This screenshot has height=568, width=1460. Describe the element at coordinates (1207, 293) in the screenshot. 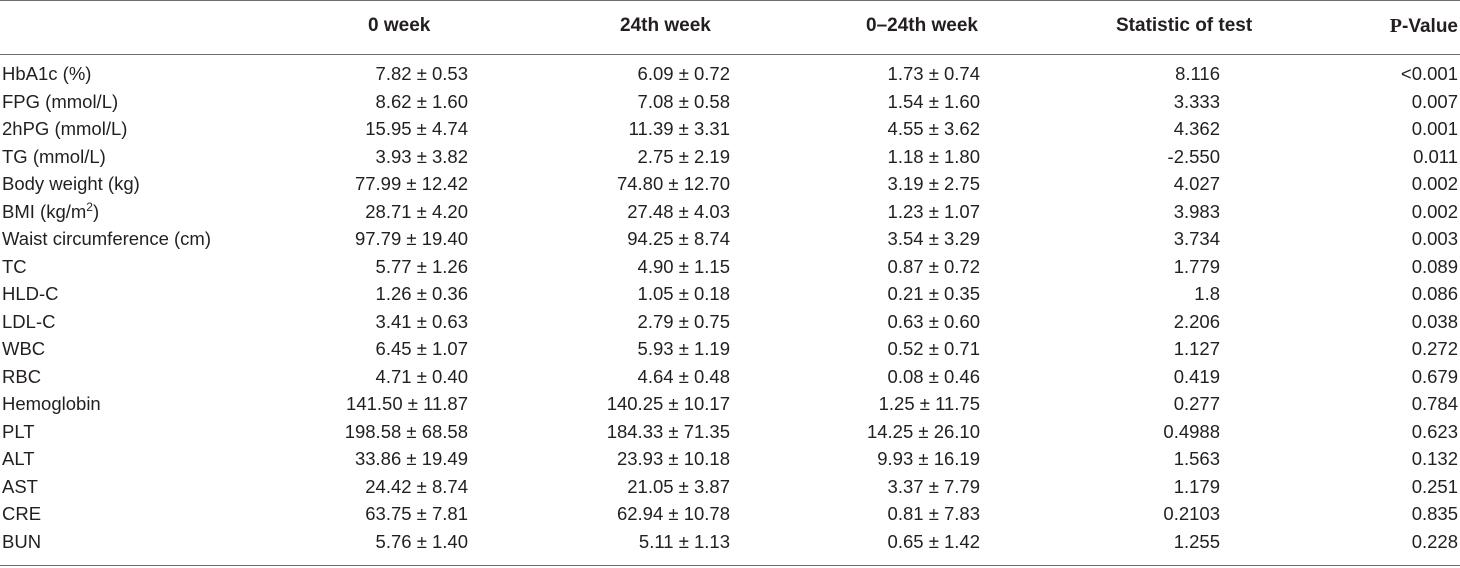

I see `cell-statistic: 1.8` at that location.